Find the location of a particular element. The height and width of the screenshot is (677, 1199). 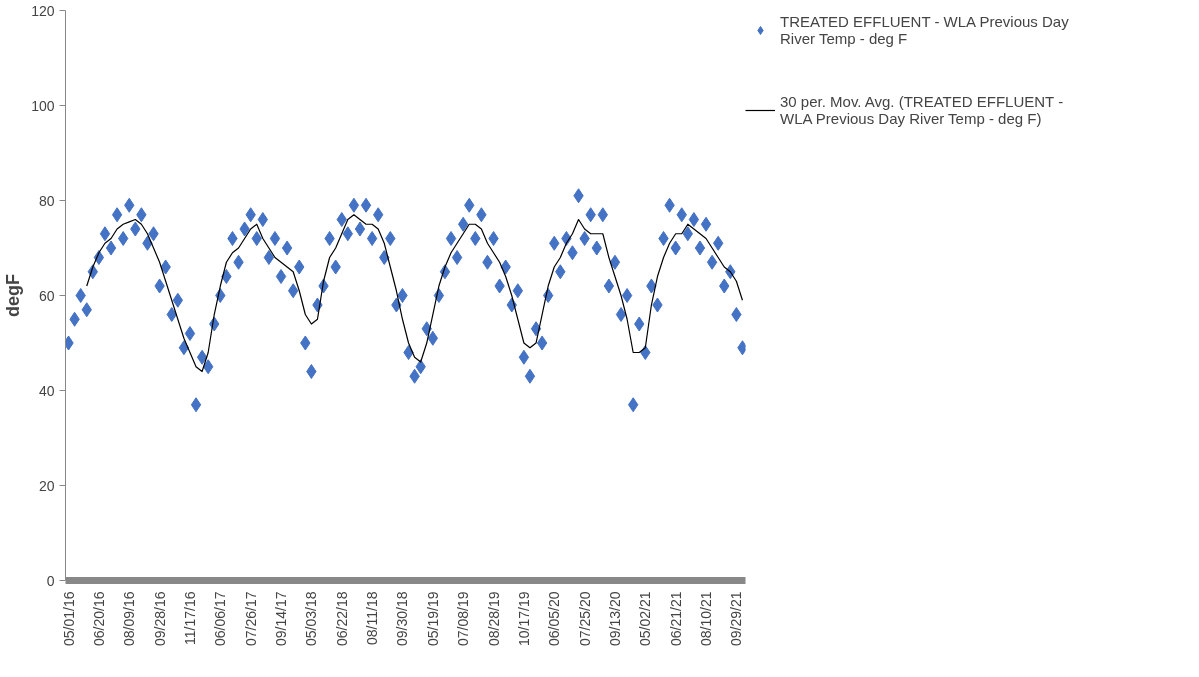

x-tick-label: 09/30/18 is located at coordinates (402, 618).